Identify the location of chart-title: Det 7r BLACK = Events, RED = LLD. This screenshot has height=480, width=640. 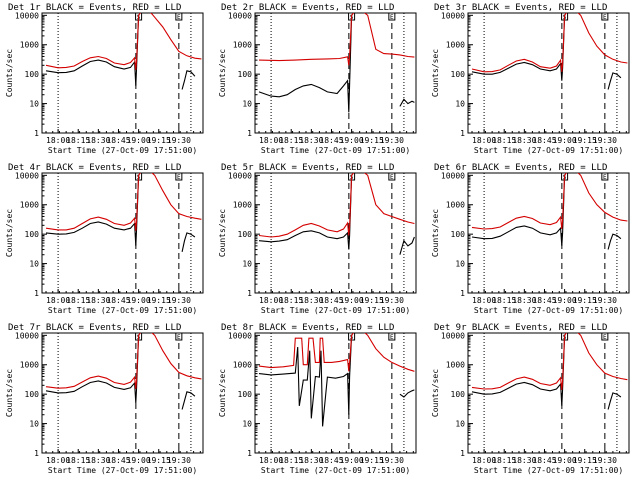
(94, 328).